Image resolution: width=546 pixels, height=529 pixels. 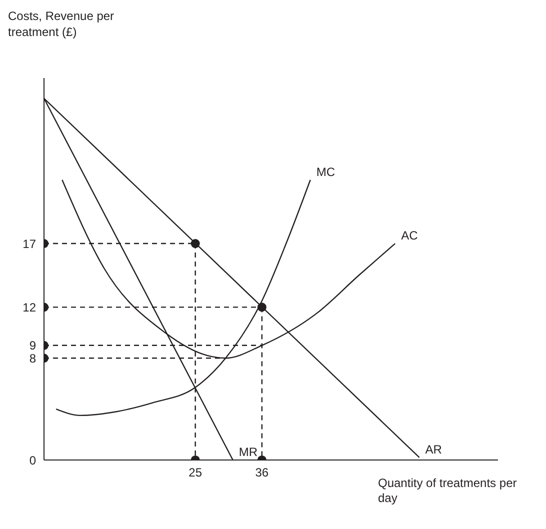 I want to click on x-axis-title: Quantity of treatments per day, so click(x=448, y=491).